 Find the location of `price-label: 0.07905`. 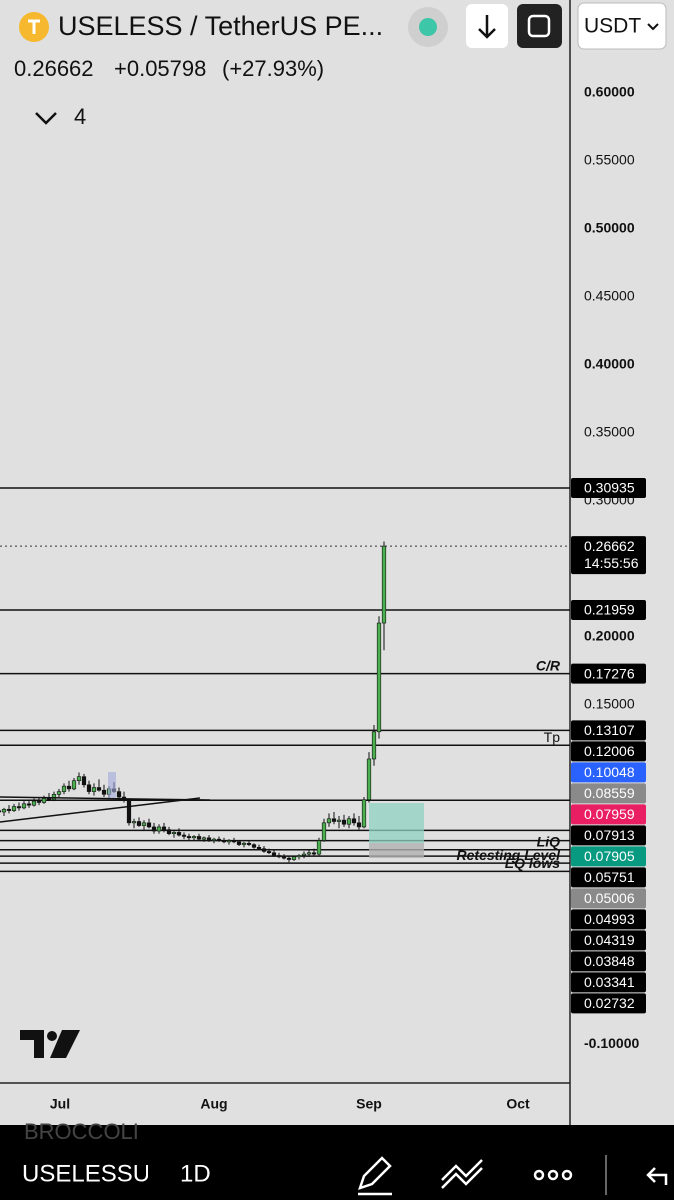

price-label: 0.07905 is located at coordinates (609, 856).